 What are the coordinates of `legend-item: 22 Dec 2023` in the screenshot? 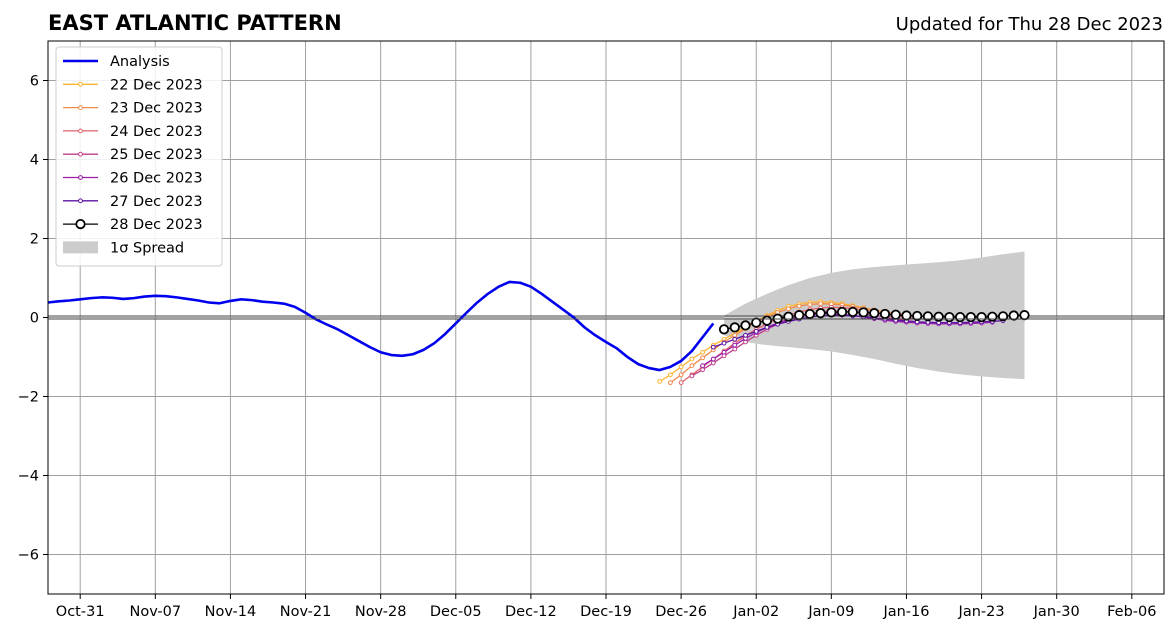 It's located at (133, 85).